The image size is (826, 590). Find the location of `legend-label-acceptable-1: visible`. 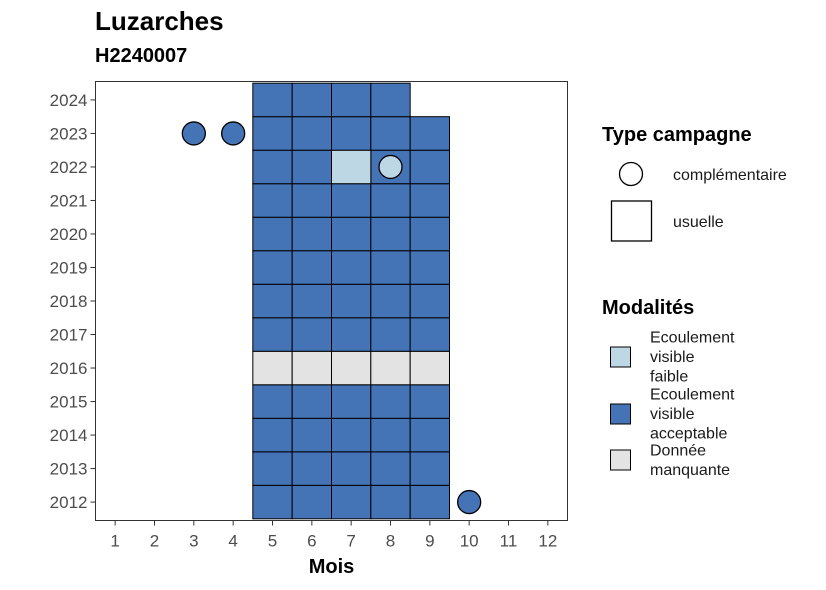

legend-label-acceptable-1: visible is located at coordinates (672, 414).